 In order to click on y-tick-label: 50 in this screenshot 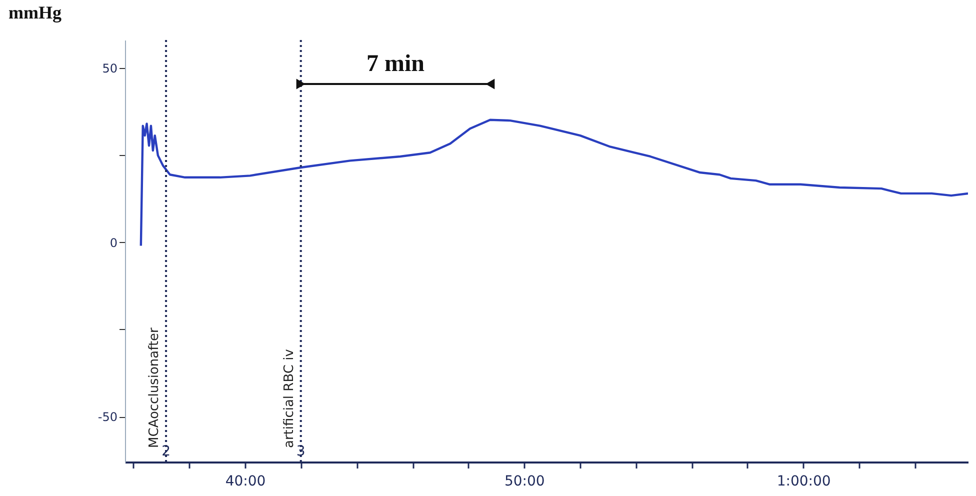, I will do `click(110, 68)`.